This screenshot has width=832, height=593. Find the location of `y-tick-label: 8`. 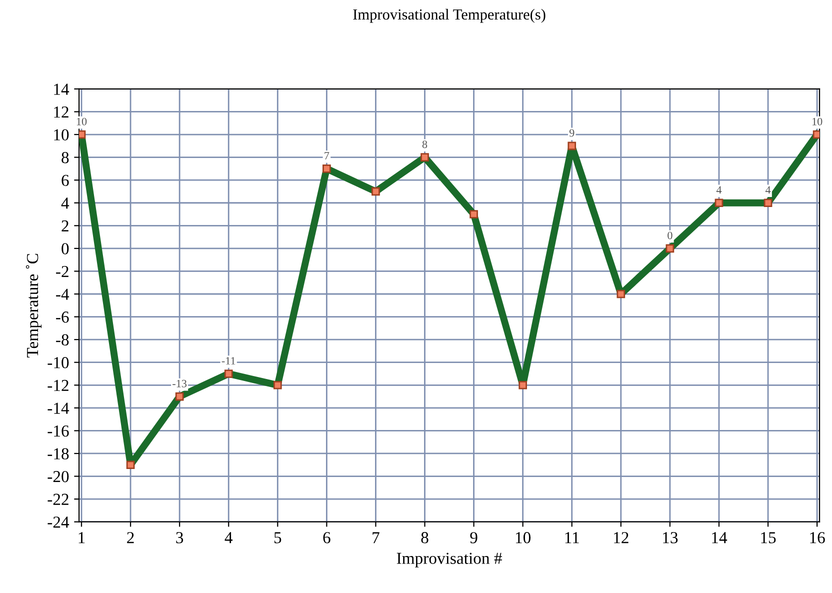

y-tick-label: 8 is located at coordinates (65, 158).